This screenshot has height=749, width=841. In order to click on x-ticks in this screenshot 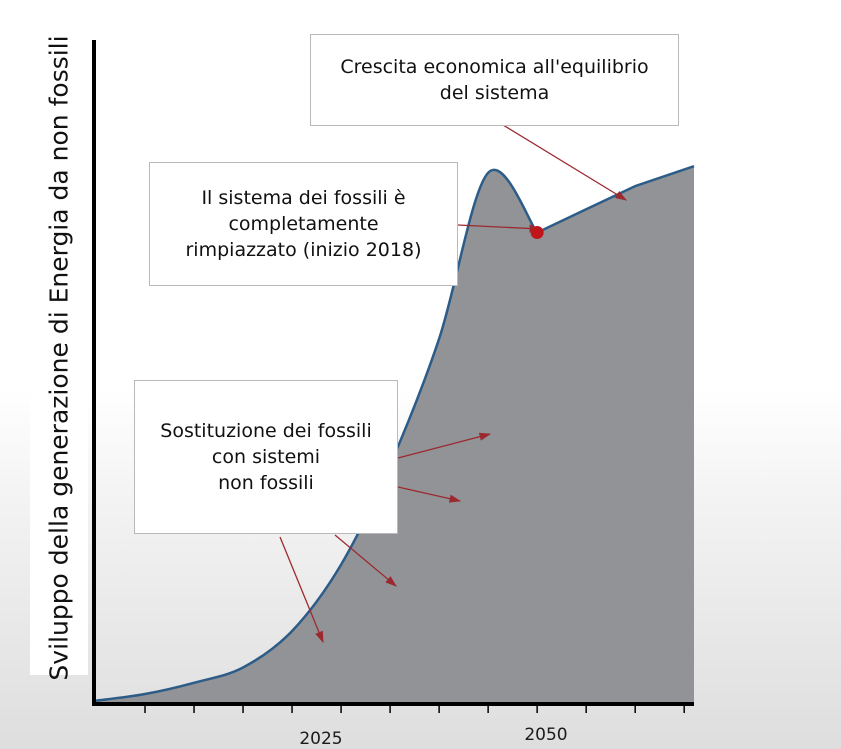, I will do `click(414, 708)`.